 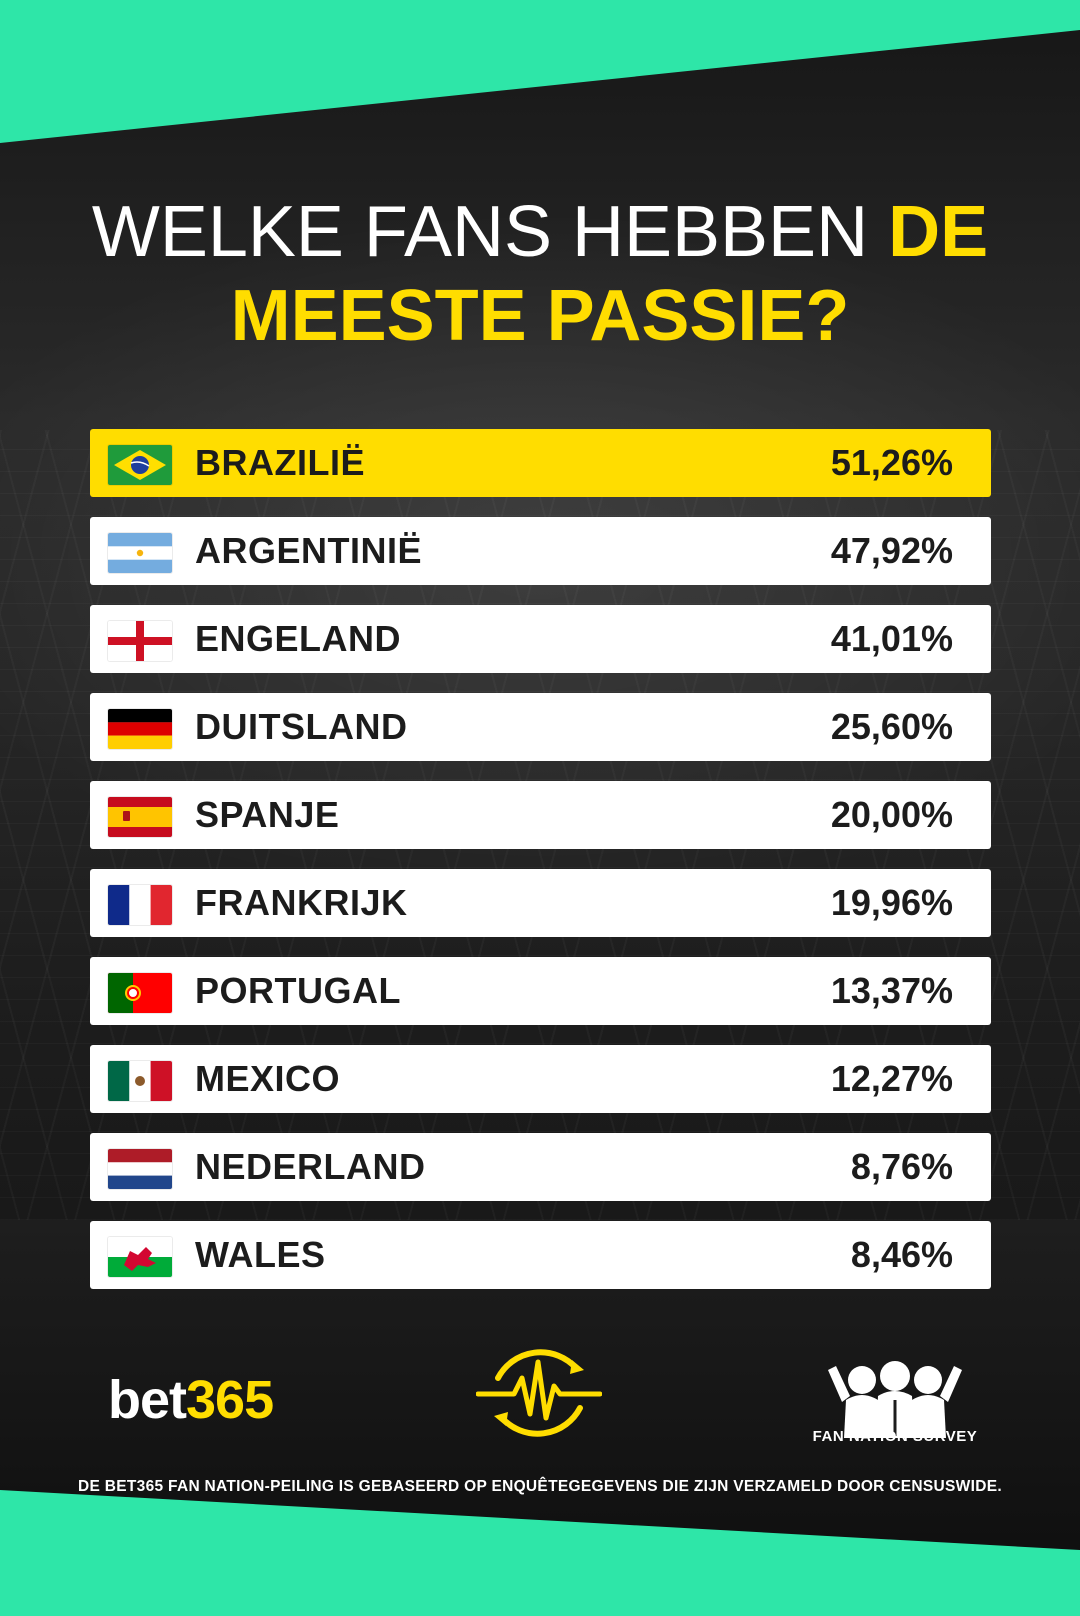 What do you see at coordinates (891, 726) in the screenshot?
I see `percentage-value: 25,60%` at bounding box center [891, 726].